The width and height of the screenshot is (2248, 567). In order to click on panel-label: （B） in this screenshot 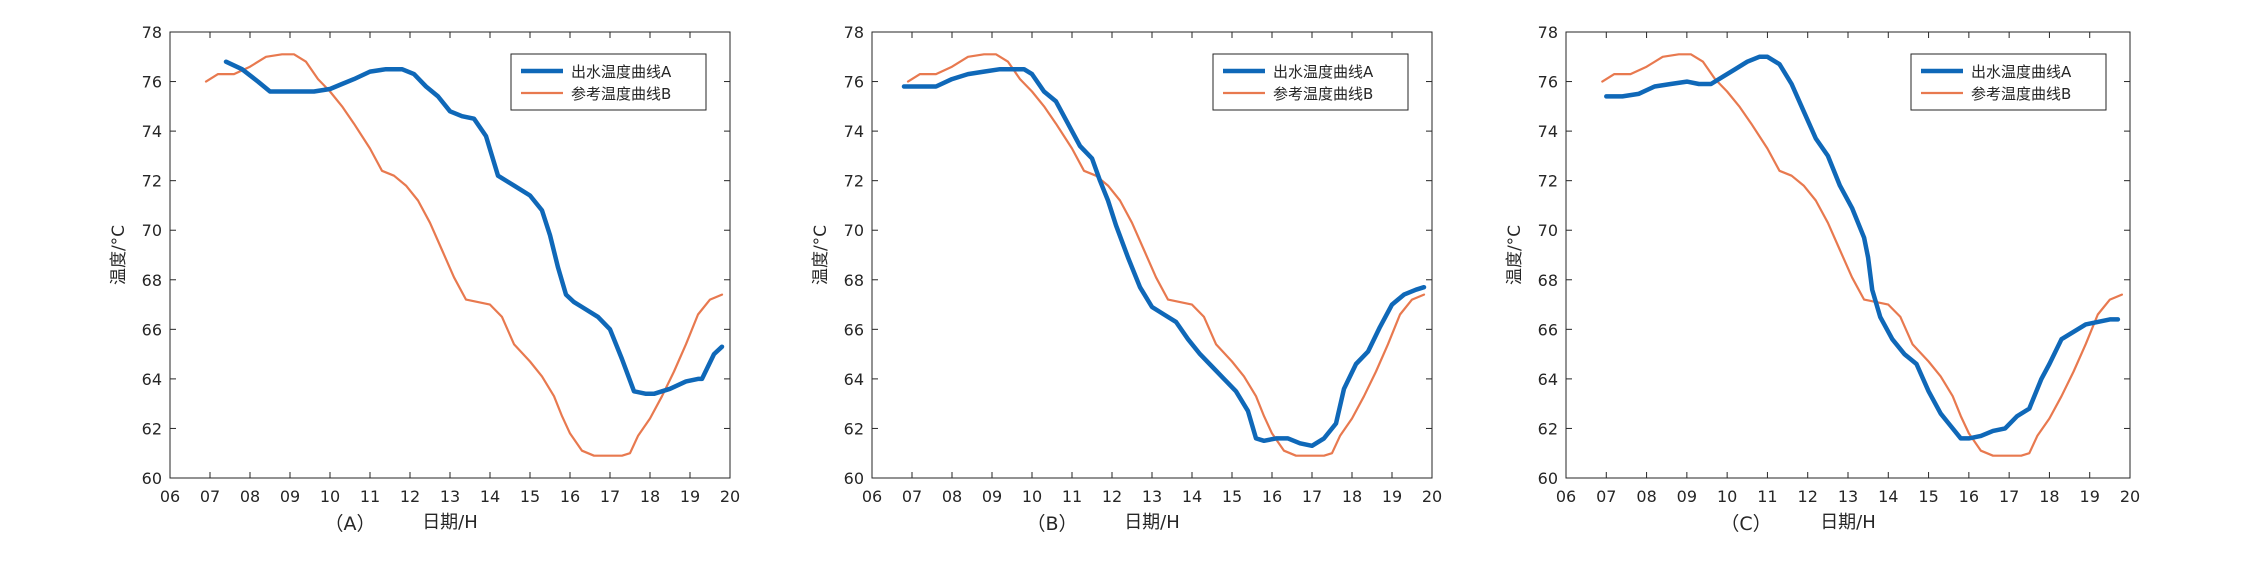, I will do `click(1051, 524)`.